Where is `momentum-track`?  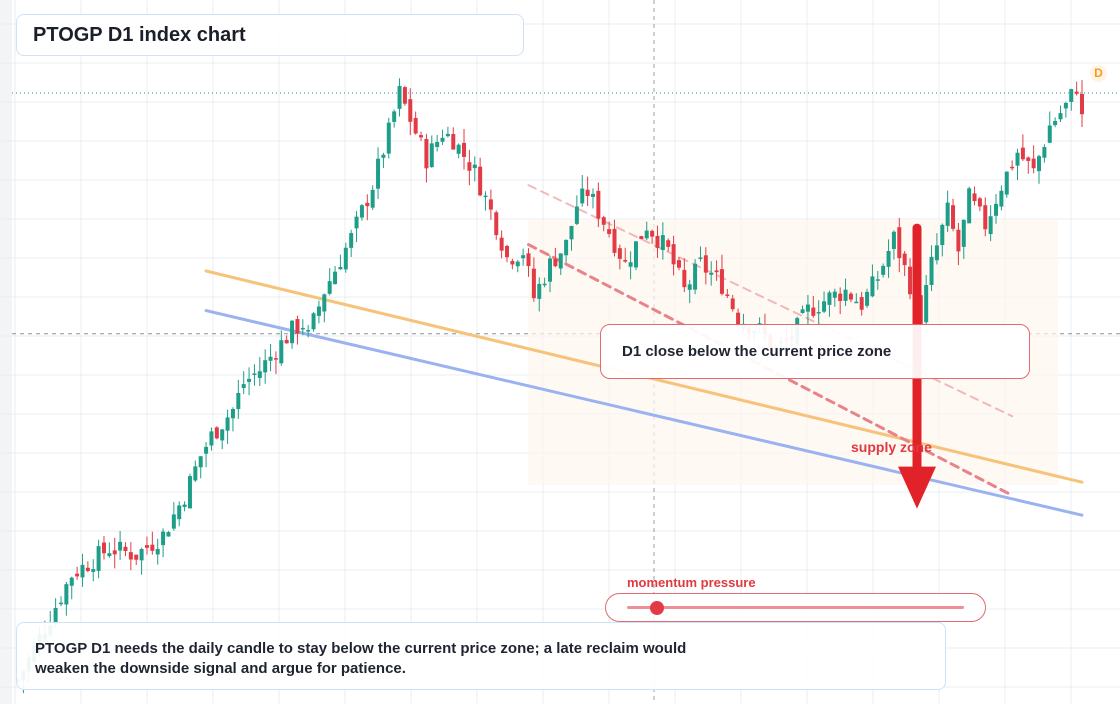
momentum-track is located at coordinates (795, 607).